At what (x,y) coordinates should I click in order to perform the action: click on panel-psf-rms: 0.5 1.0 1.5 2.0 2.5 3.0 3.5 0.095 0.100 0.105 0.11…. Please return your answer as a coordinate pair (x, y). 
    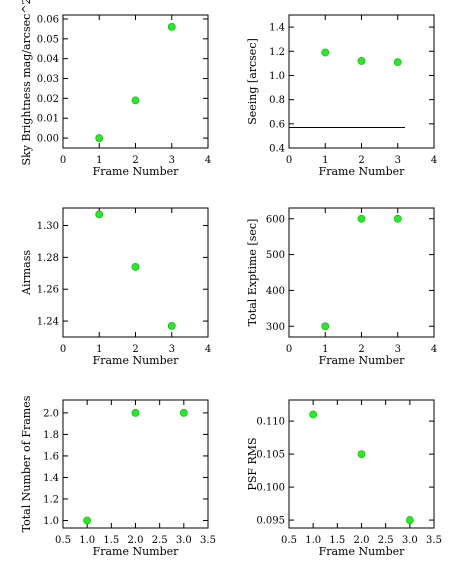
    Looking at the image, I should click on (344, 478).